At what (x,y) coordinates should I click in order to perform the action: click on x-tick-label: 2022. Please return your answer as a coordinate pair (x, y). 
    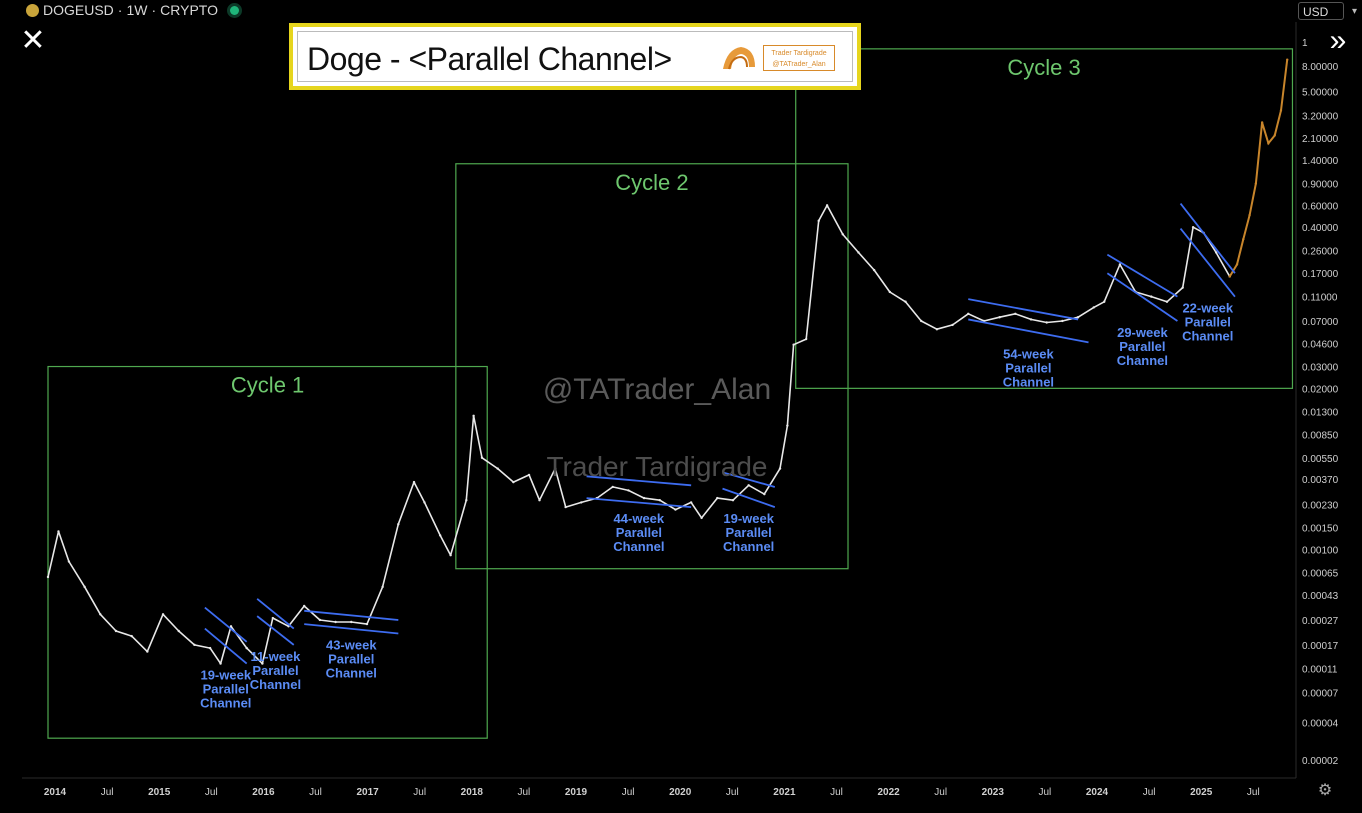
    Looking at the image, I should click on (888, 792).